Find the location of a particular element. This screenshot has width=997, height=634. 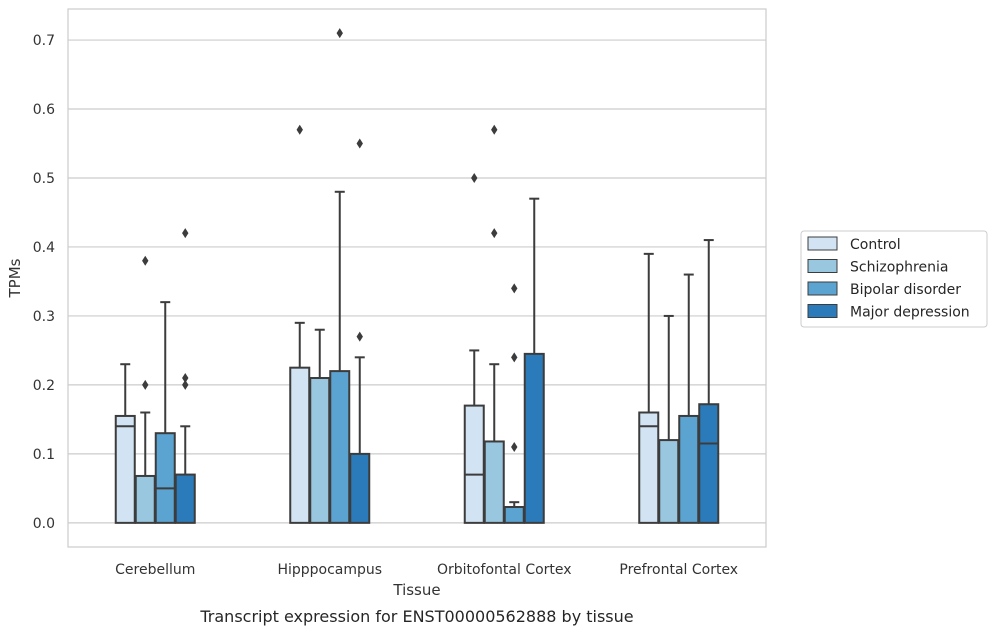

x-tick-label: Orbitofontal Cortex is located at coordinates (504, 570).